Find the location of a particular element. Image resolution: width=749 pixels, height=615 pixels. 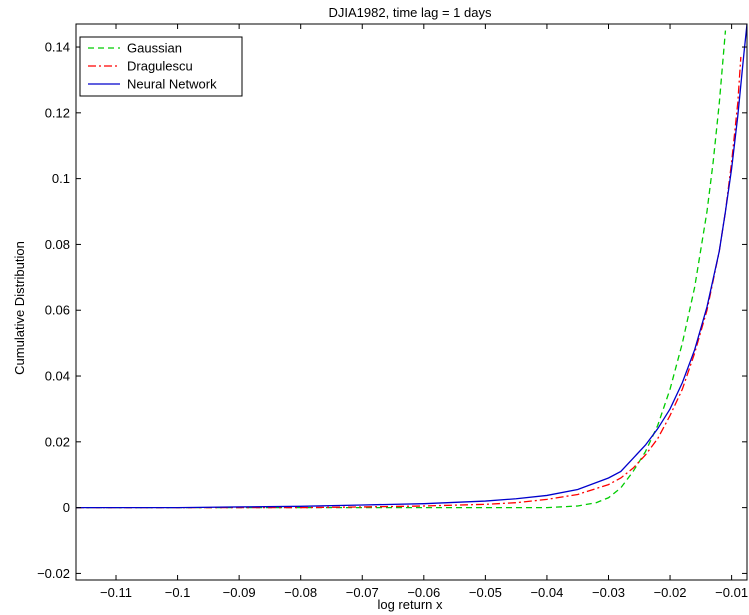

y-tick-label: 0.1 is located at coordinates (61, 178).